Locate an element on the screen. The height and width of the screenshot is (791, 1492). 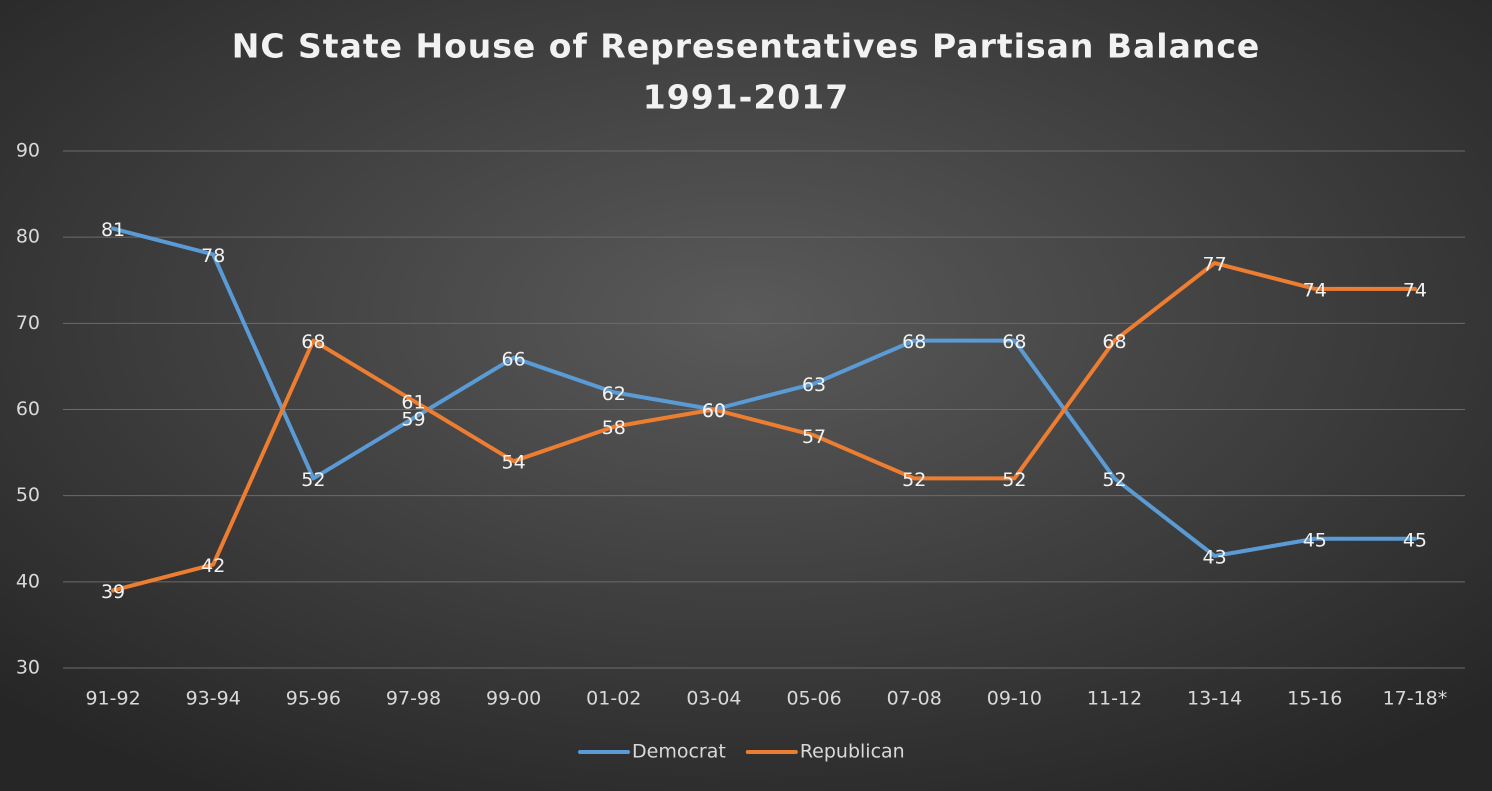
data-label: 81 is located at coordinates (113, 230).